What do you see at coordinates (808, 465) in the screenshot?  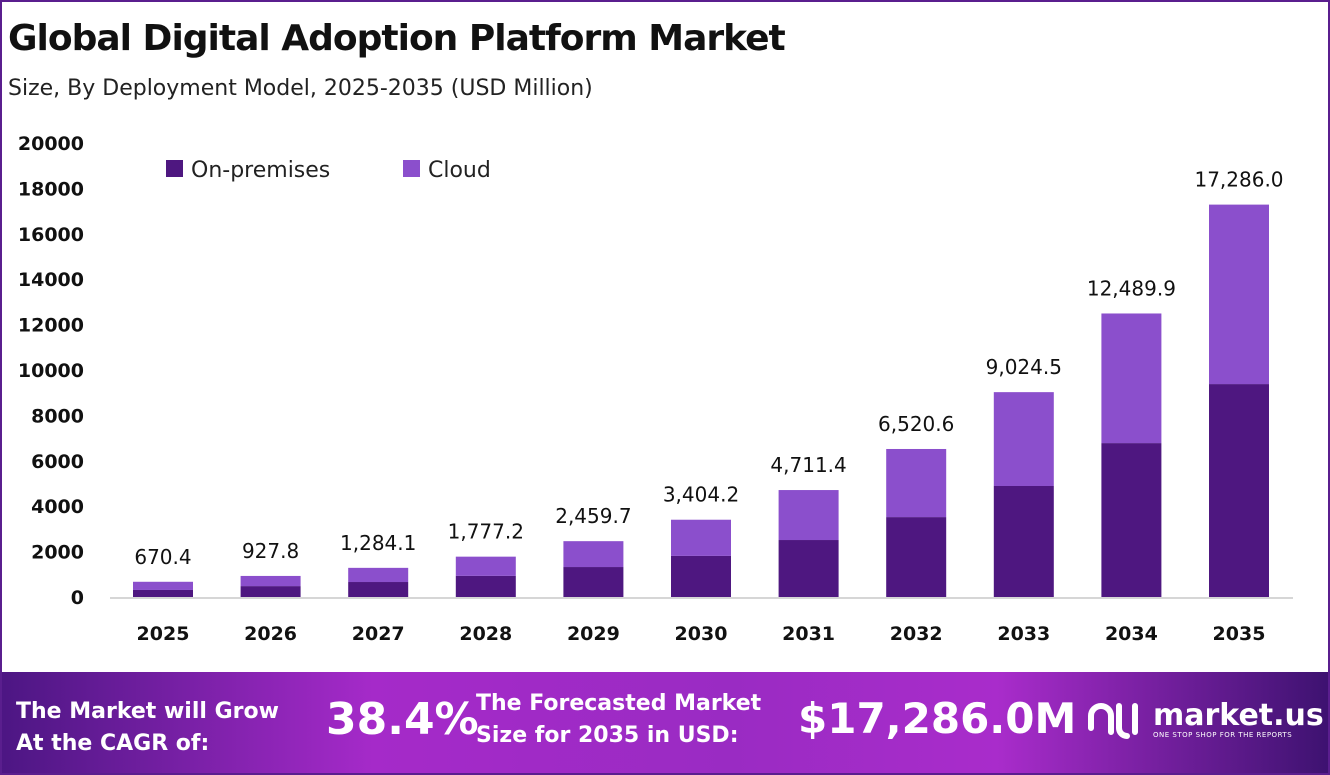 I see `data-label-2031: 4,711.4` at bounding box center [808, 465].